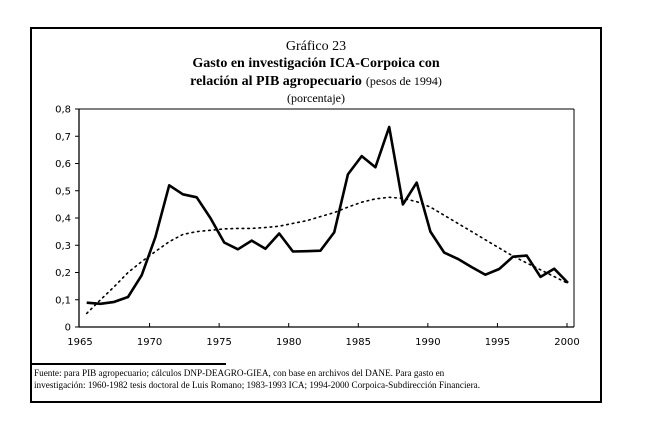  I want to click on y-tick-label: 0,7, so click(63, 137).